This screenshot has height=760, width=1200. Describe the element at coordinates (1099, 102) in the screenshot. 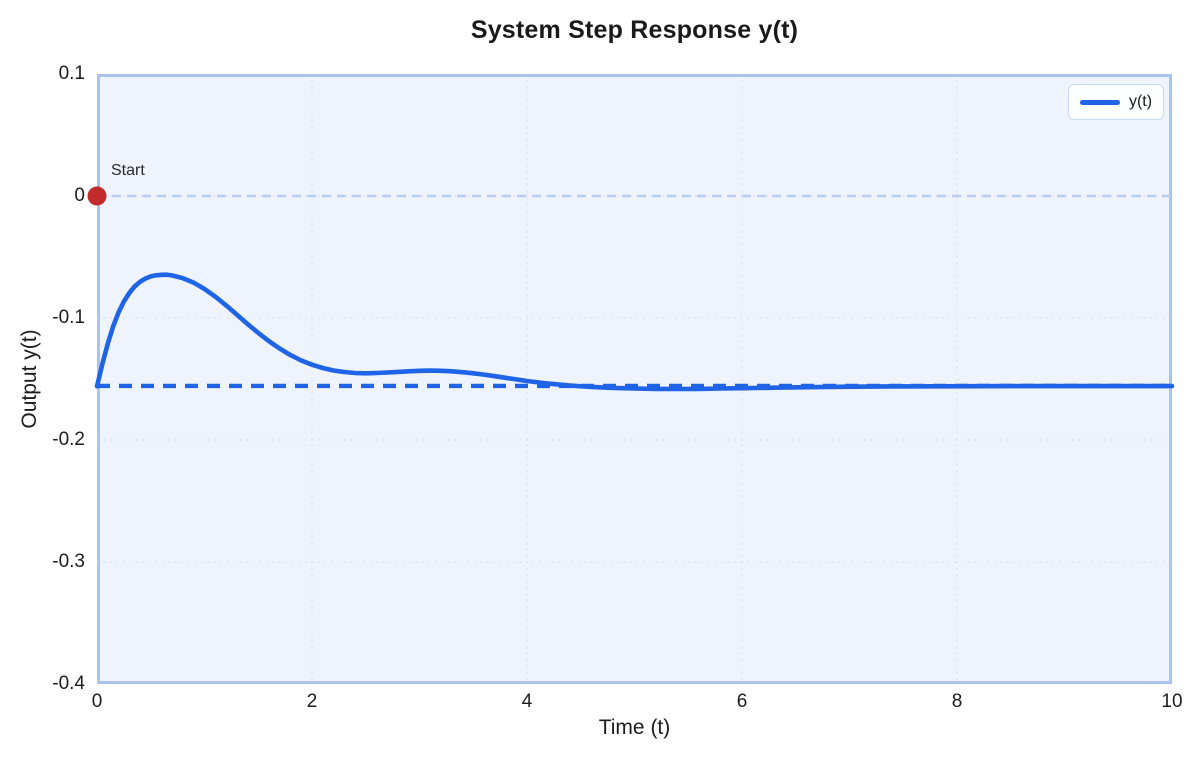

I see `legend-line-sample-icon` at that location.